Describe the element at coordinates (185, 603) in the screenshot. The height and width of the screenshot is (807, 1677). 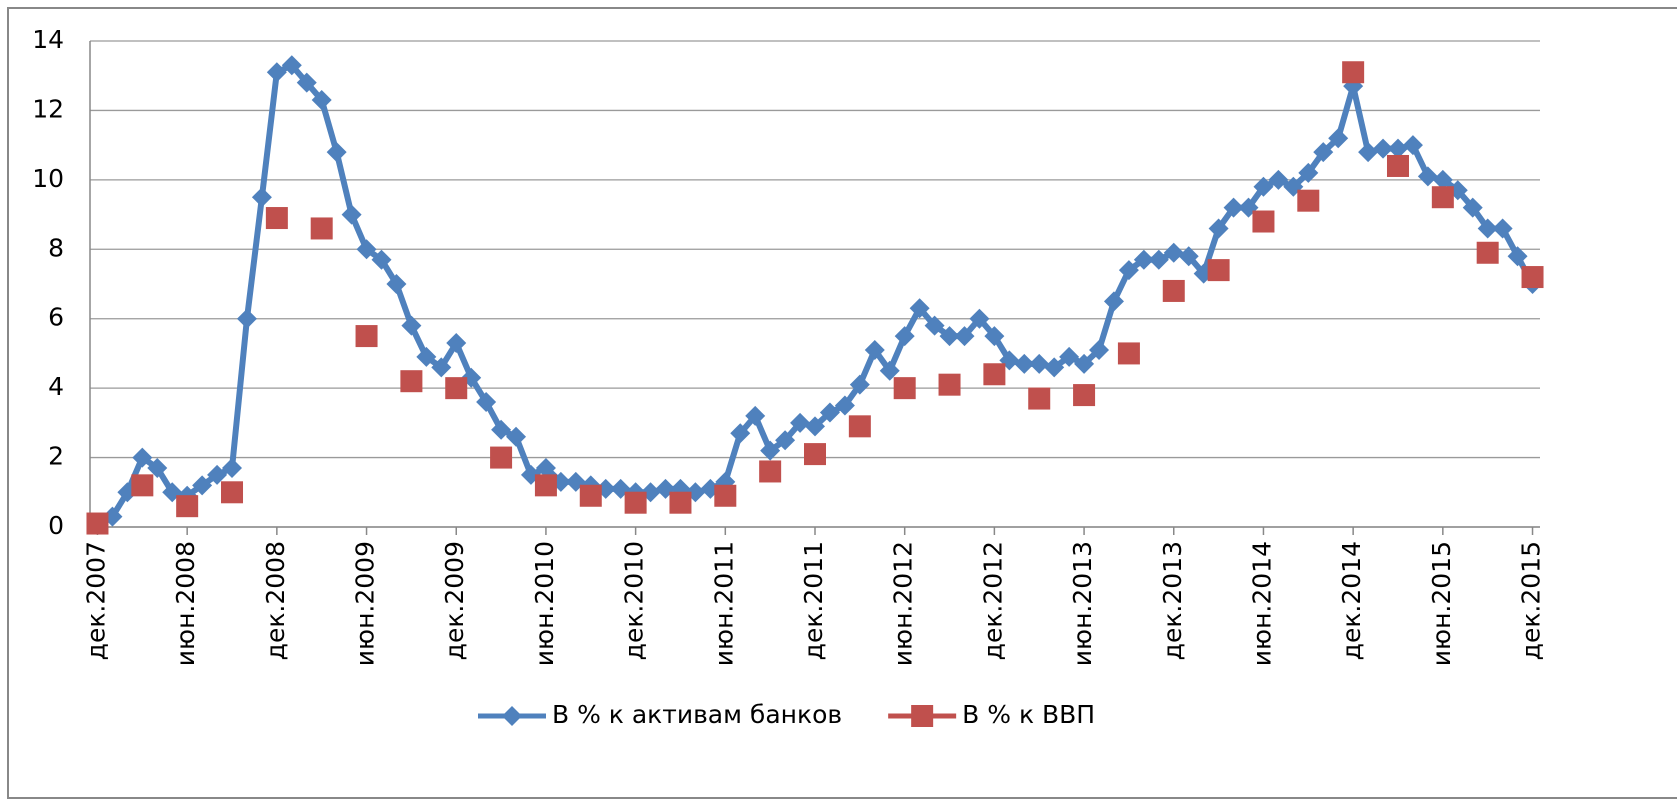
I see `x-tick-label: июн.2008` at that location.